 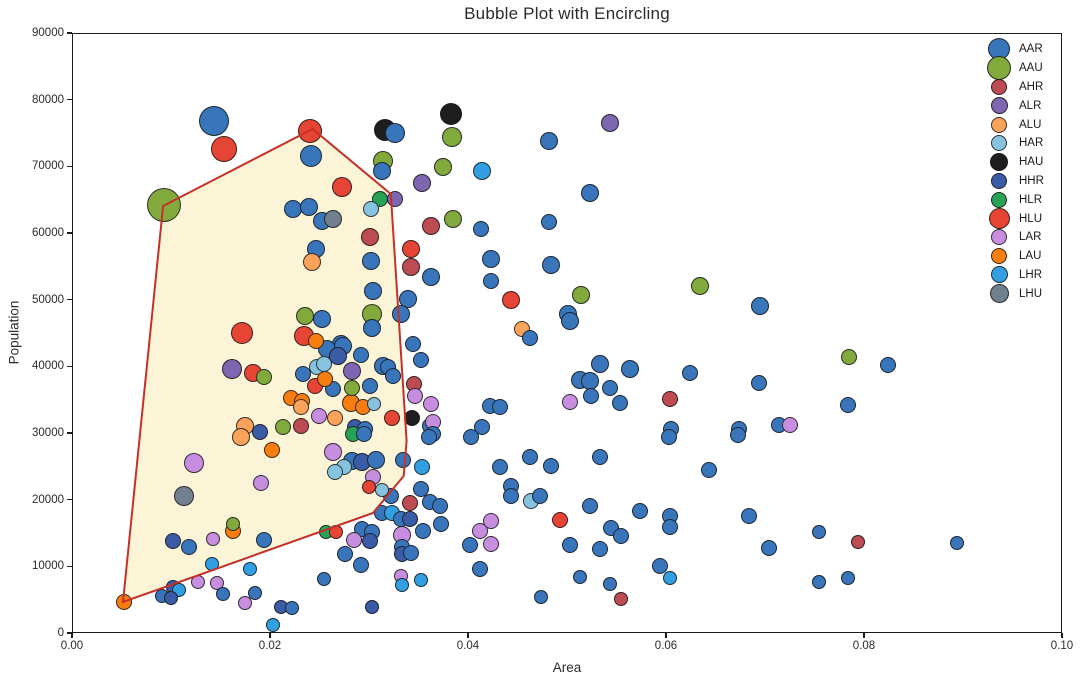 I want to click on LAU-marker-icon, so click(x=999, y=256).